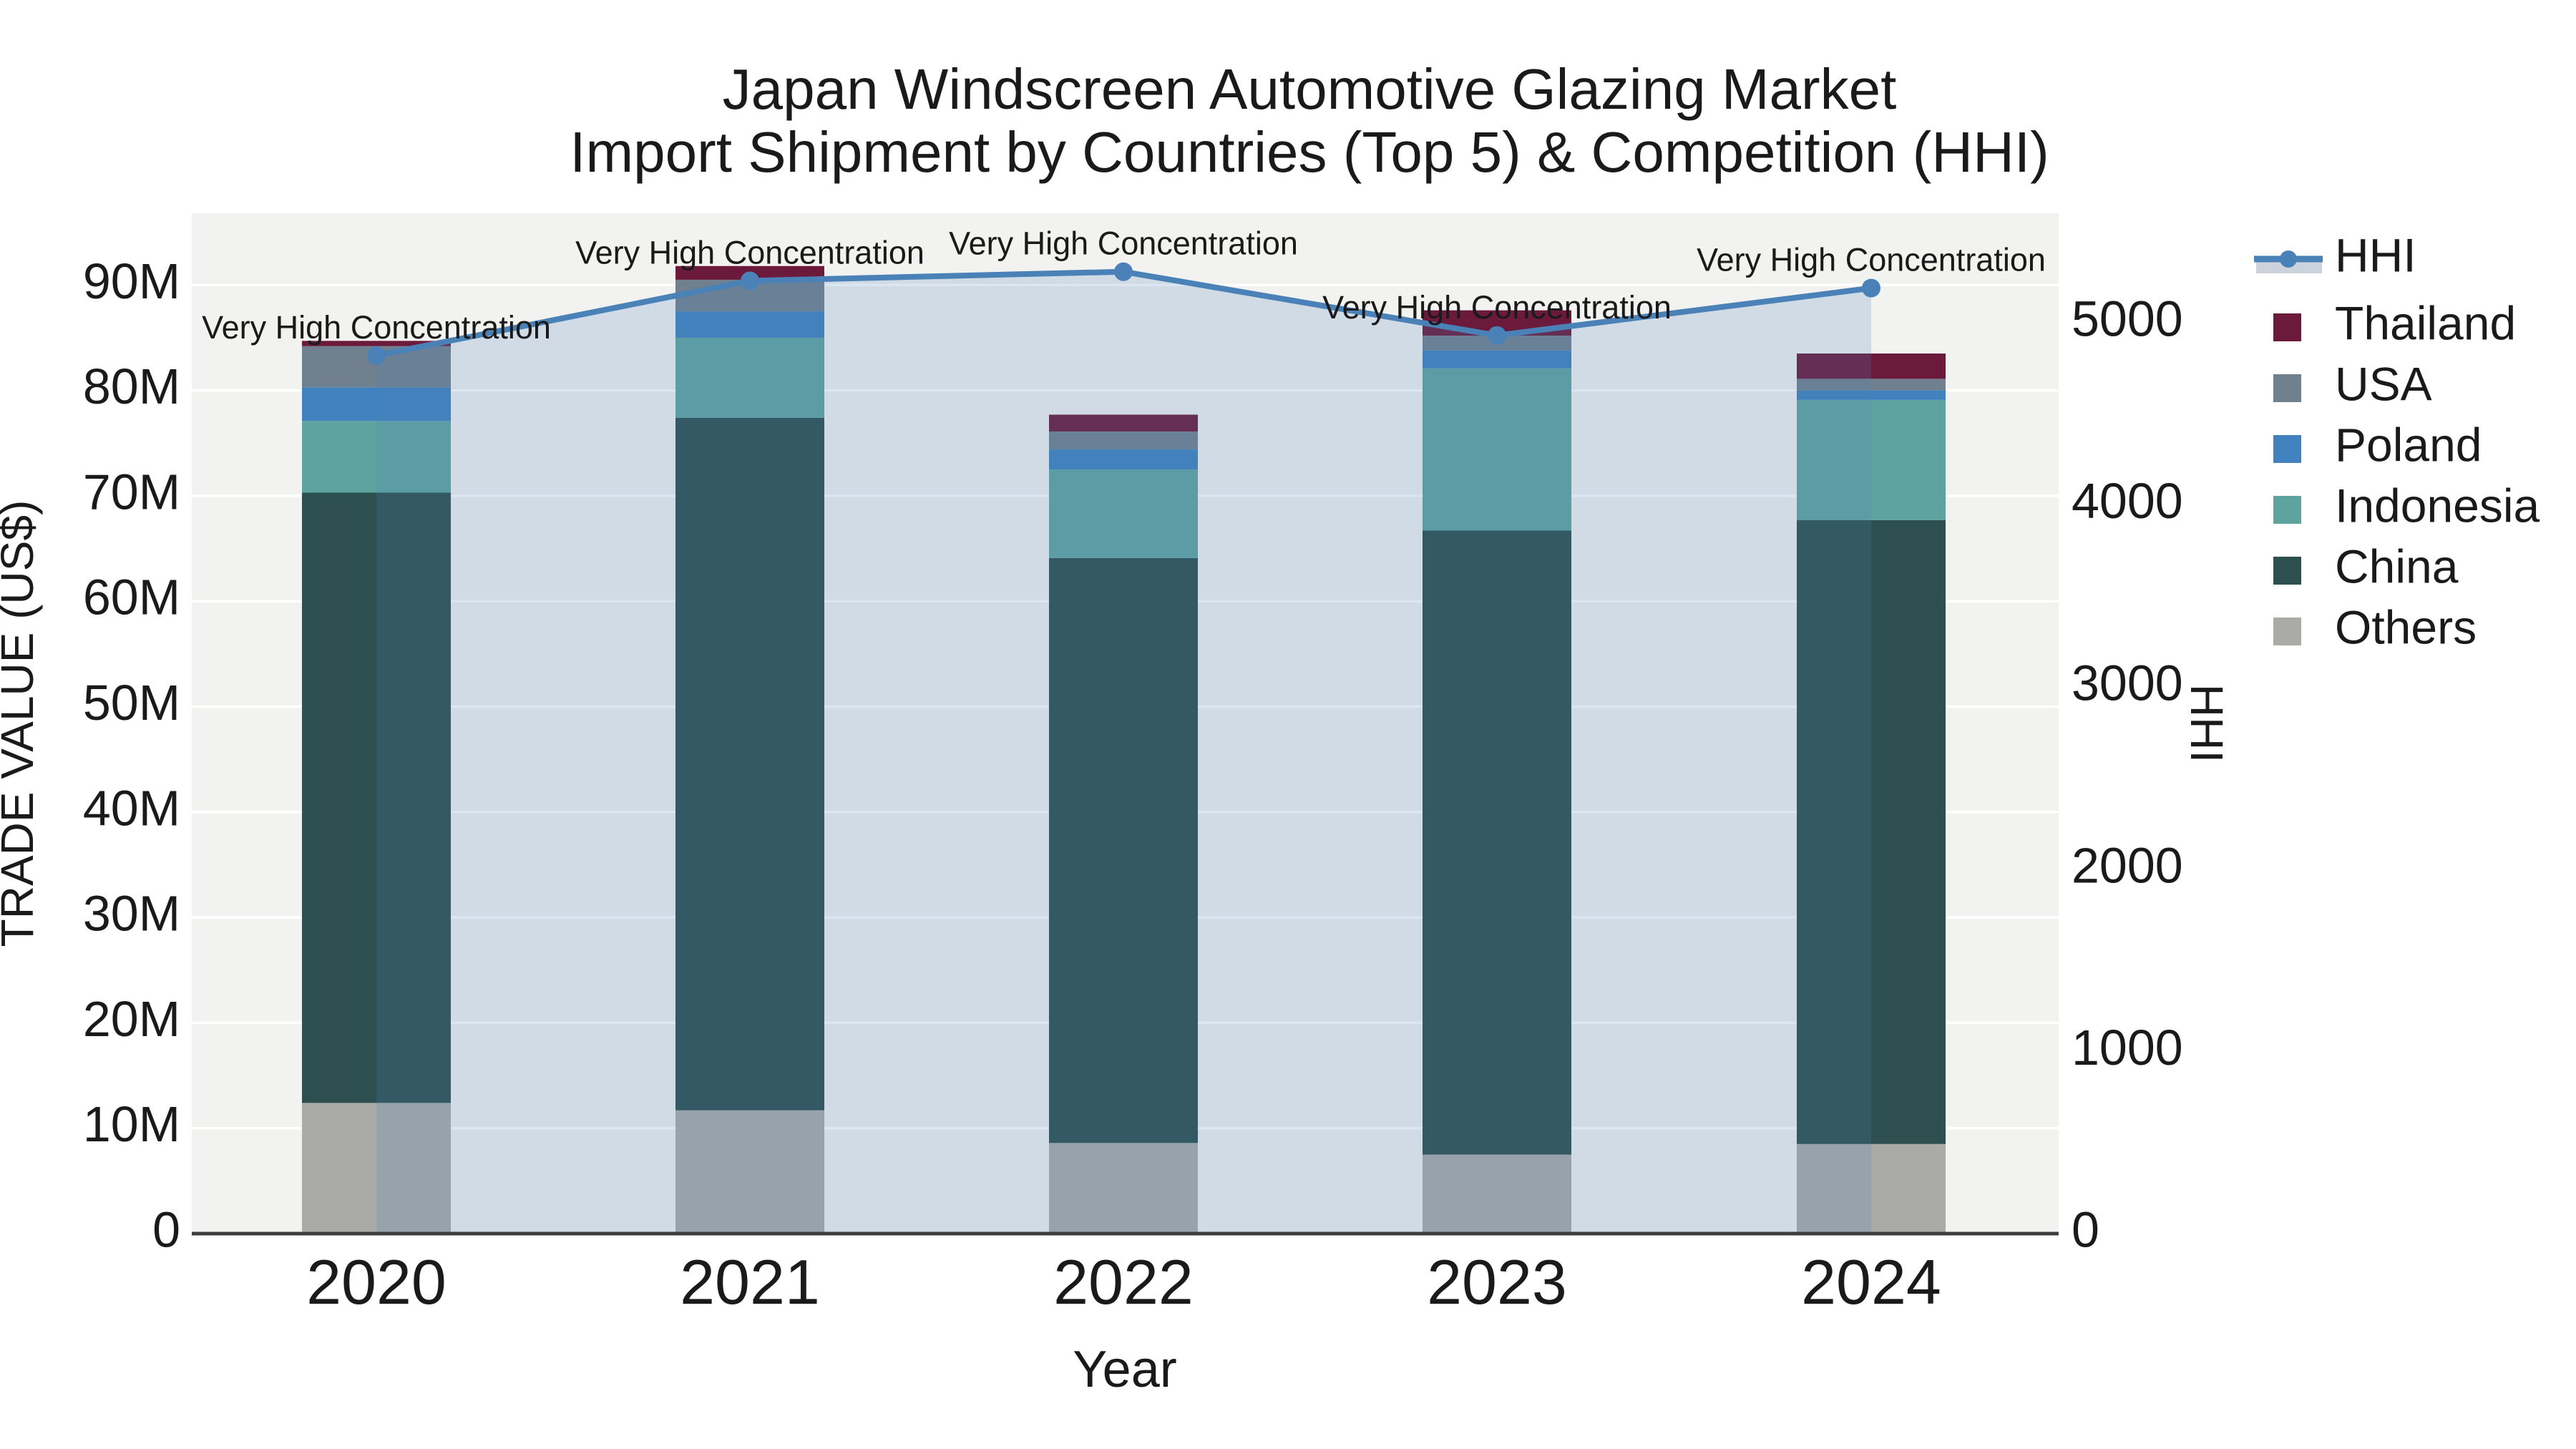 The height and width of the screenshot is (1449, 2576). Describe the element at coordinates (1871, 831) in the screenshot. I see `bar-segment-china-2024` at that location.